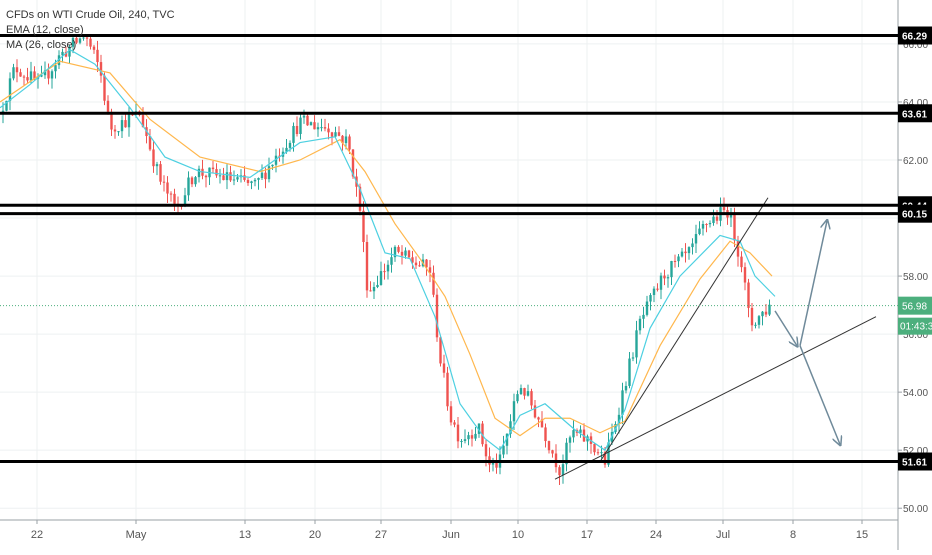 This screenshot has width=932, height=555. What do you see at coordinates (41, 45) in the screenshot?
I see `ma-legend: MA (26, close)` at bounding box center [41, 45].